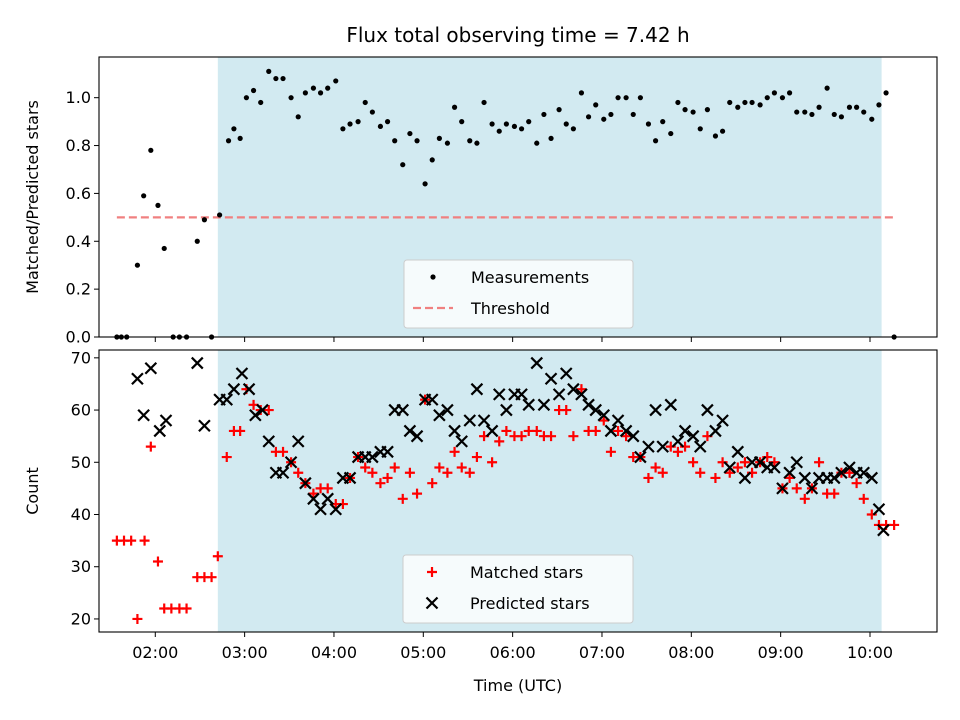 The width and height of the screenshot is (960, 720). What do you see at coordinates (78, 145) in the screenshot?
I see `y-tick-label: 0.8` at bounding box center [78, 145].